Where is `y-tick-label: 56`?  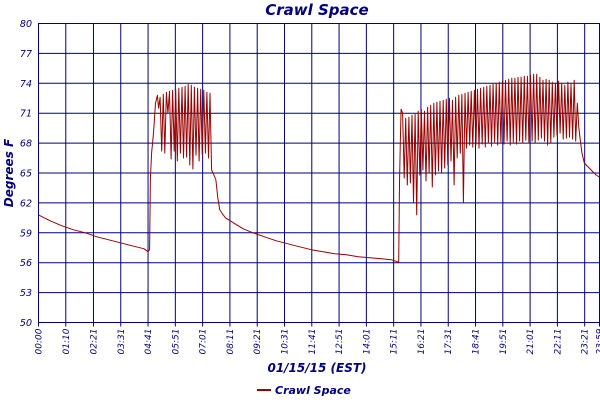
y-tick-label: 56 is located at coordinates (26, 263).